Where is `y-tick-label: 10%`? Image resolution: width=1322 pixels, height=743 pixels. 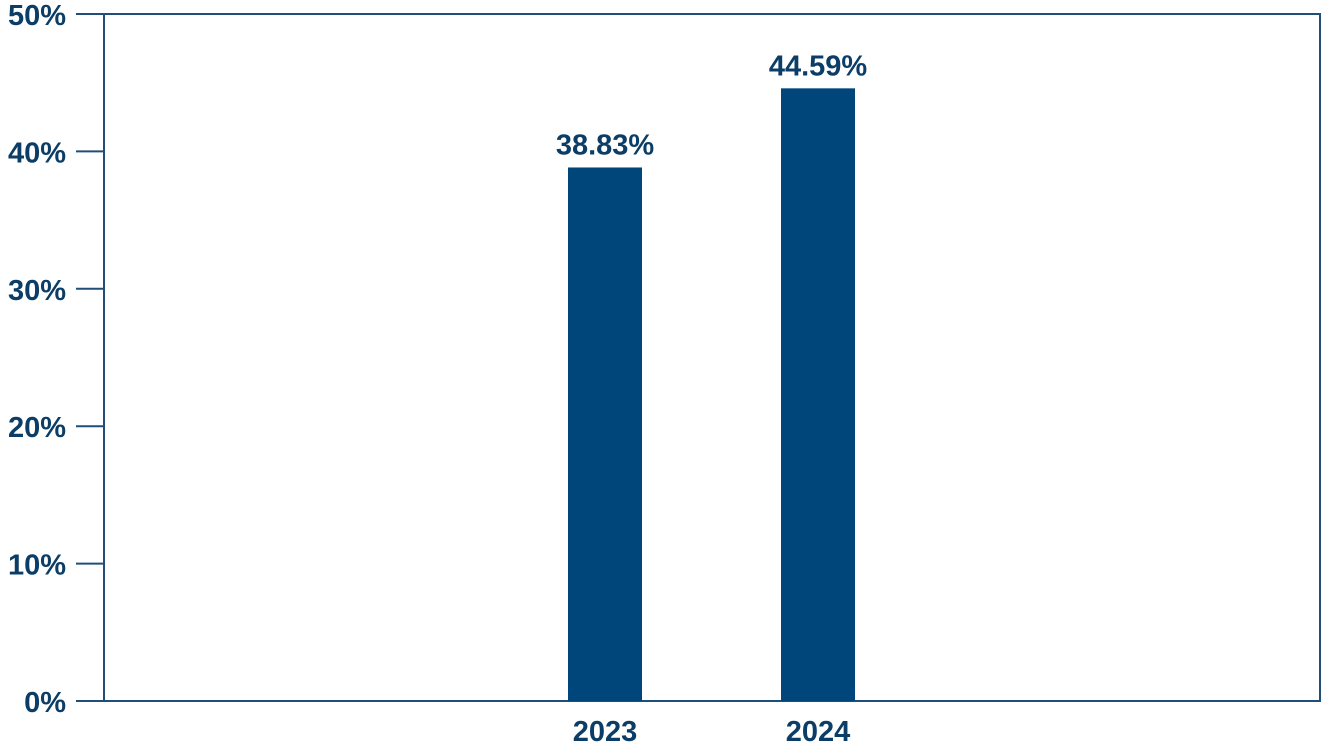 y-tick-label: 10% is located at coordinates (37, 566).